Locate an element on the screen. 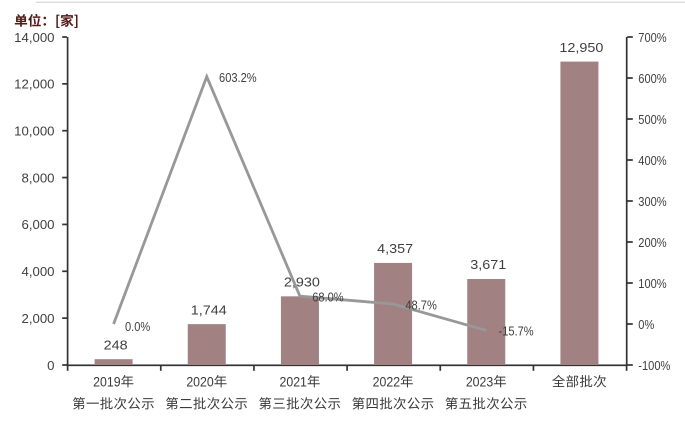  svg-text: 248 is located at coordinates (116, 344).